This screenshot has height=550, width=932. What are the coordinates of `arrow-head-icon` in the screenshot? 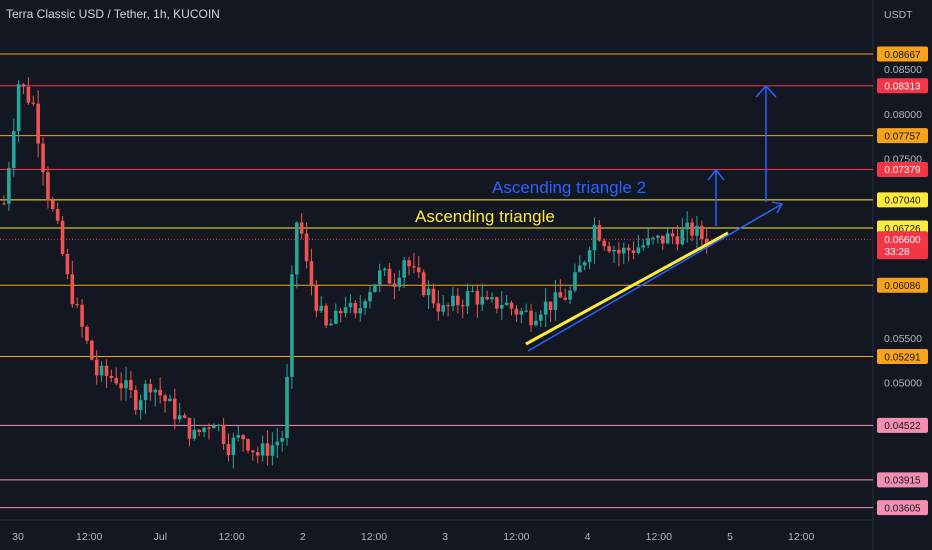 It's located at (777, 207).